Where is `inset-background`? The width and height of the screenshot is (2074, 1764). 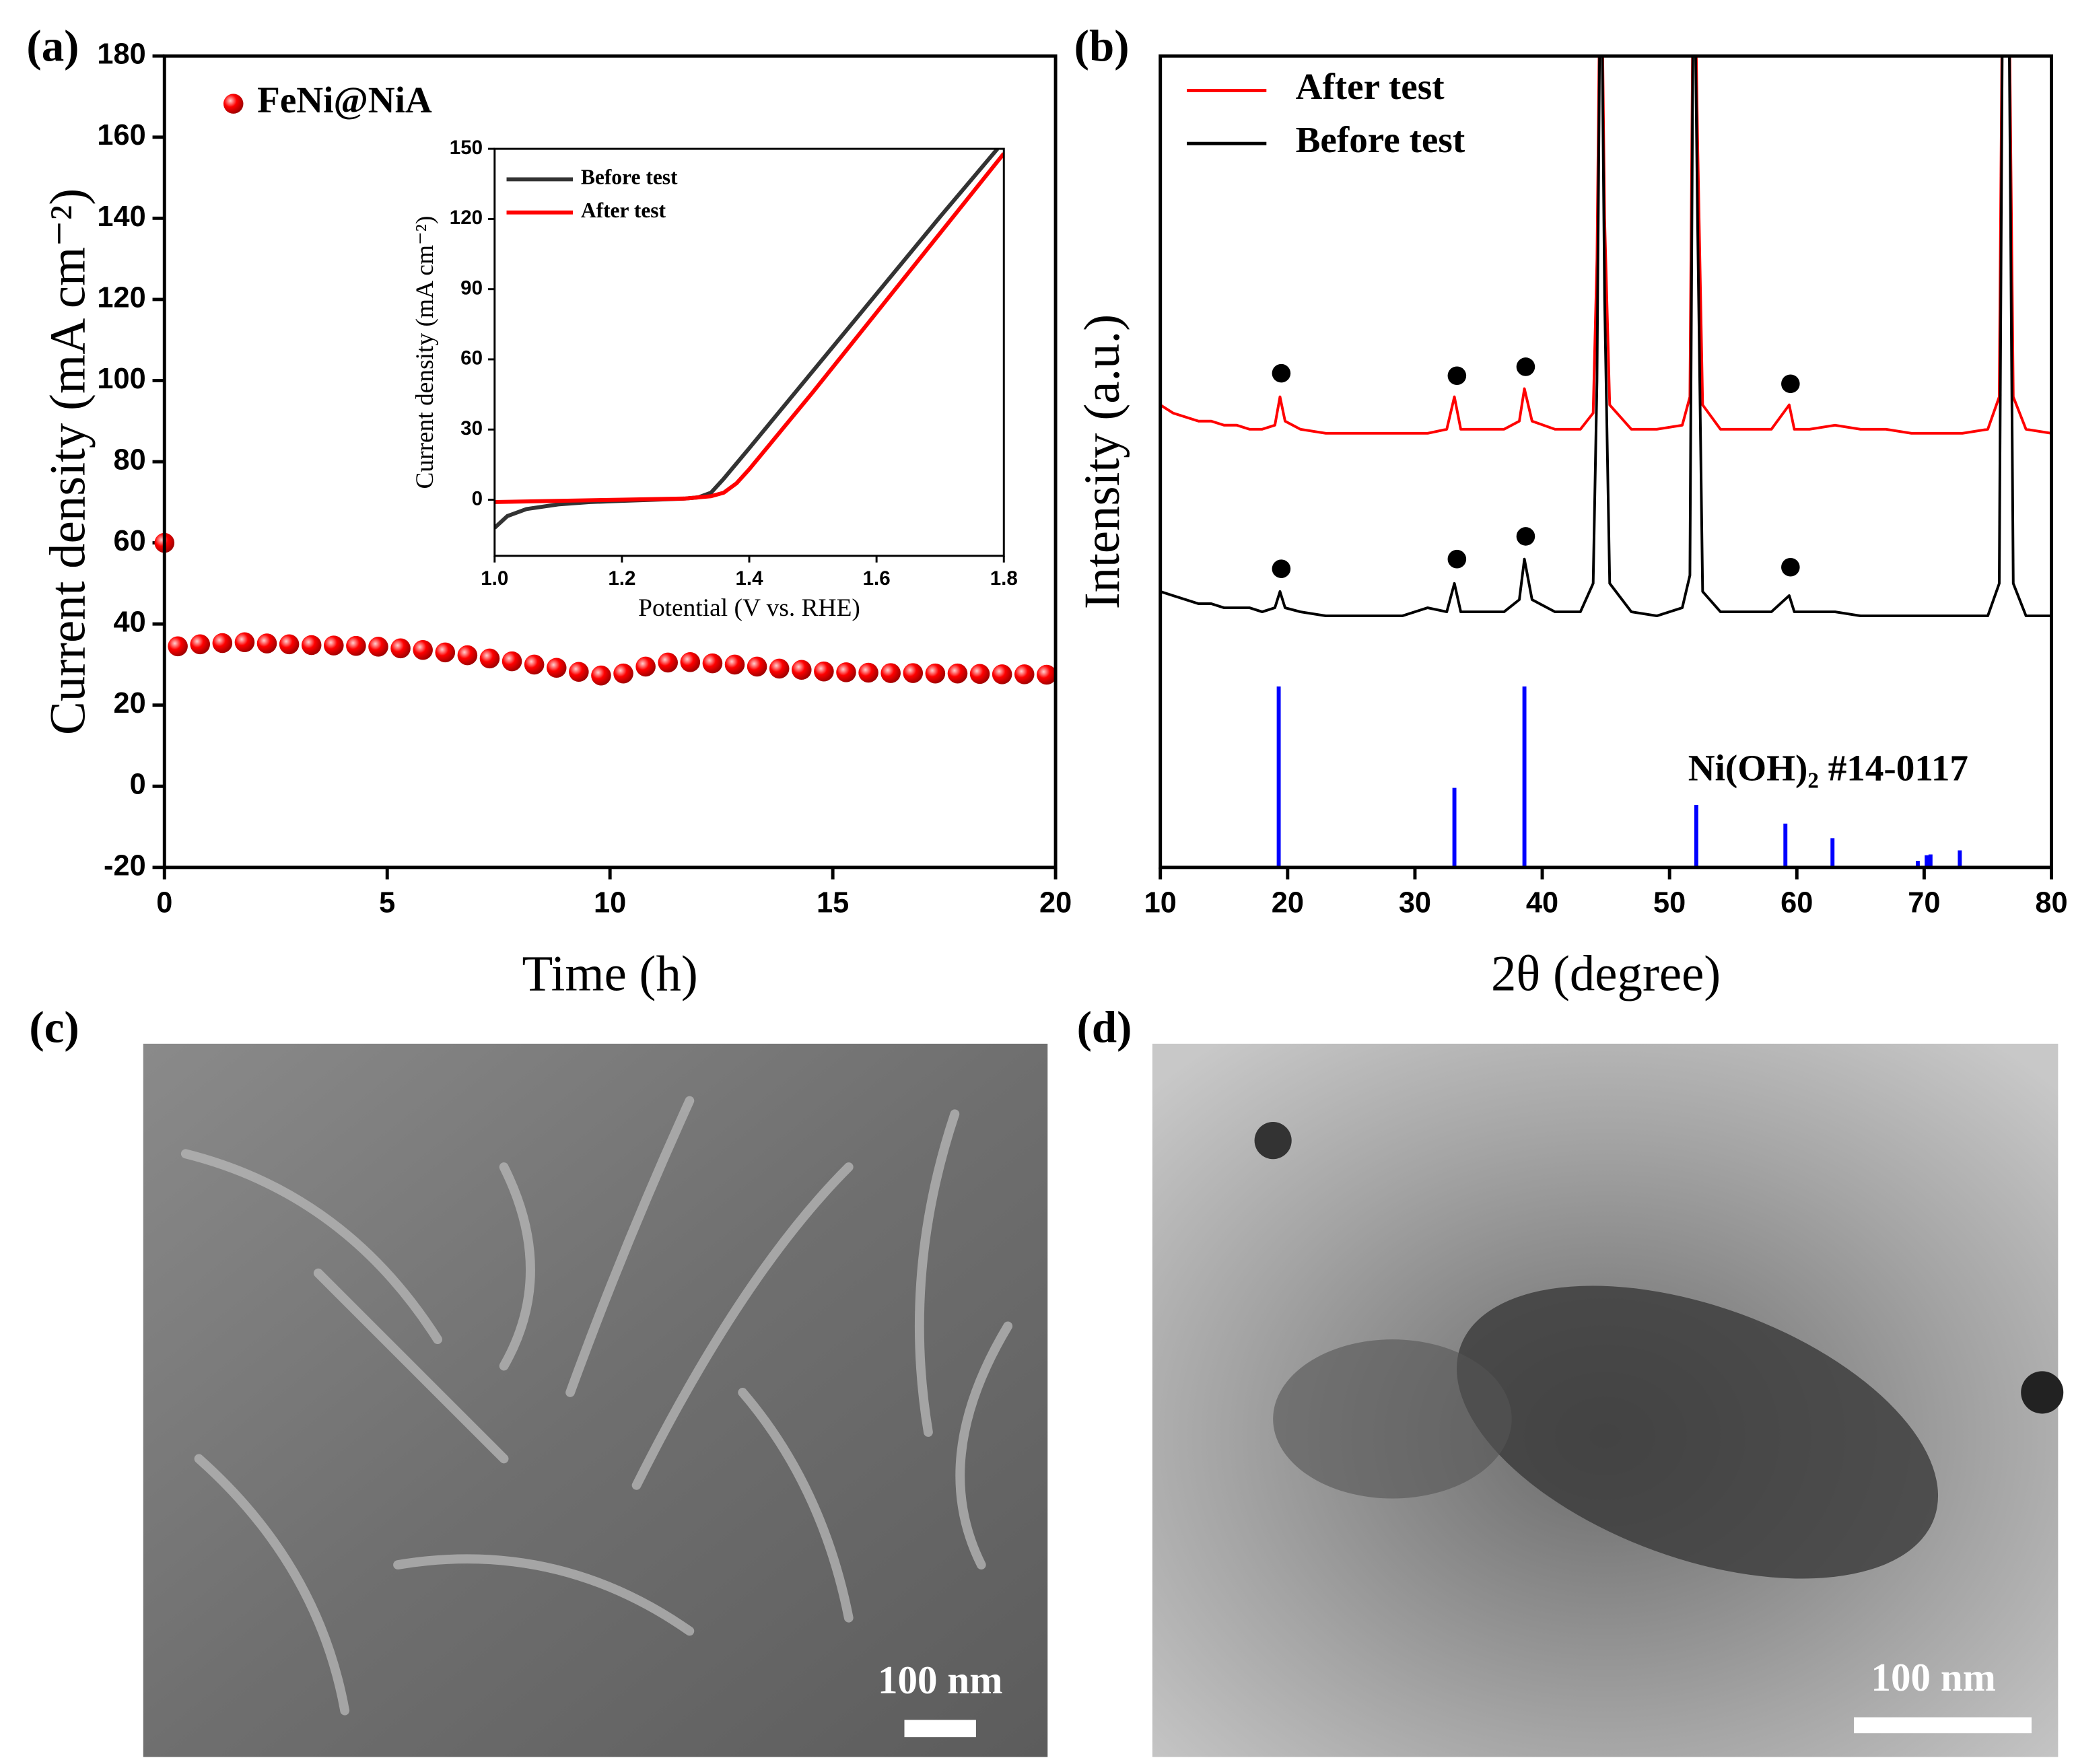 inset-background is located at coordinates (749, 352).